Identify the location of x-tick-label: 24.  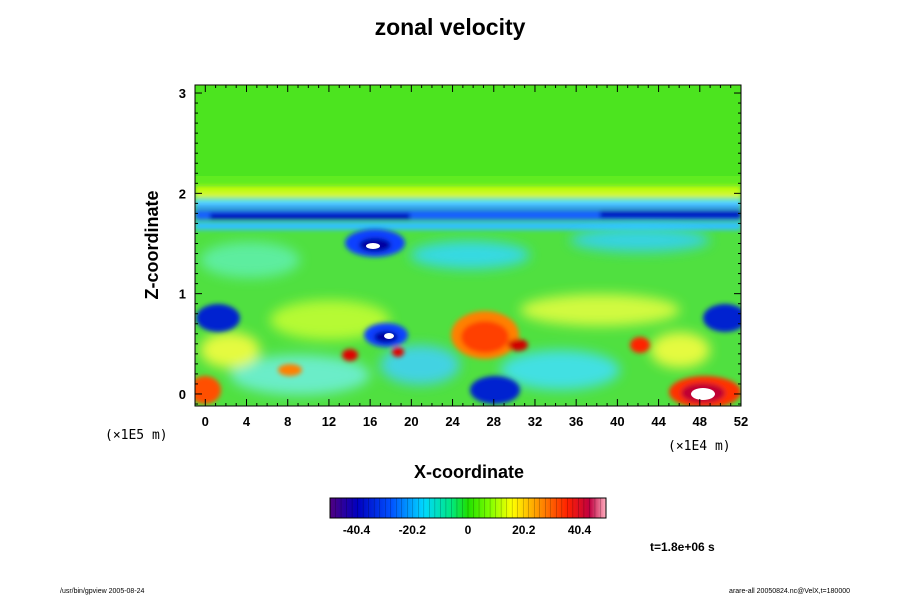
(452, 421).